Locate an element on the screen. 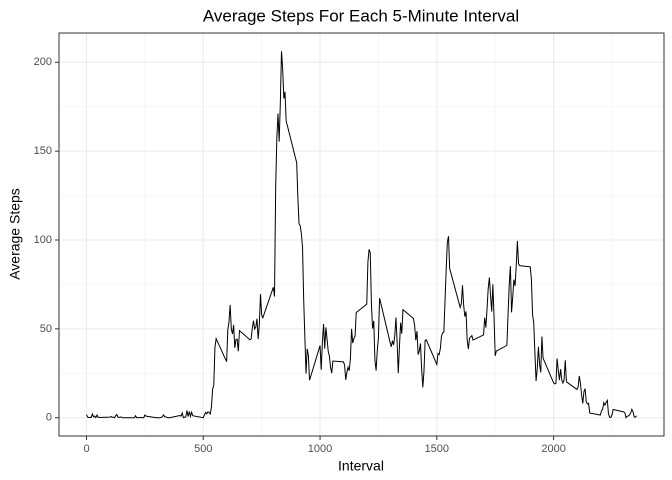 This screenshot has height=480, width=672. y-tick-label: 100 is located at coordinates (43, 240).